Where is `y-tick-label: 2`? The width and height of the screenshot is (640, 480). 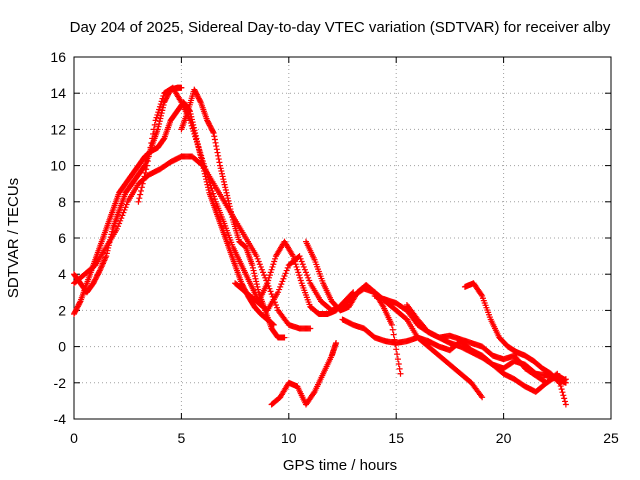
y-tick-label: 2 is located at coordinates (62, 310).